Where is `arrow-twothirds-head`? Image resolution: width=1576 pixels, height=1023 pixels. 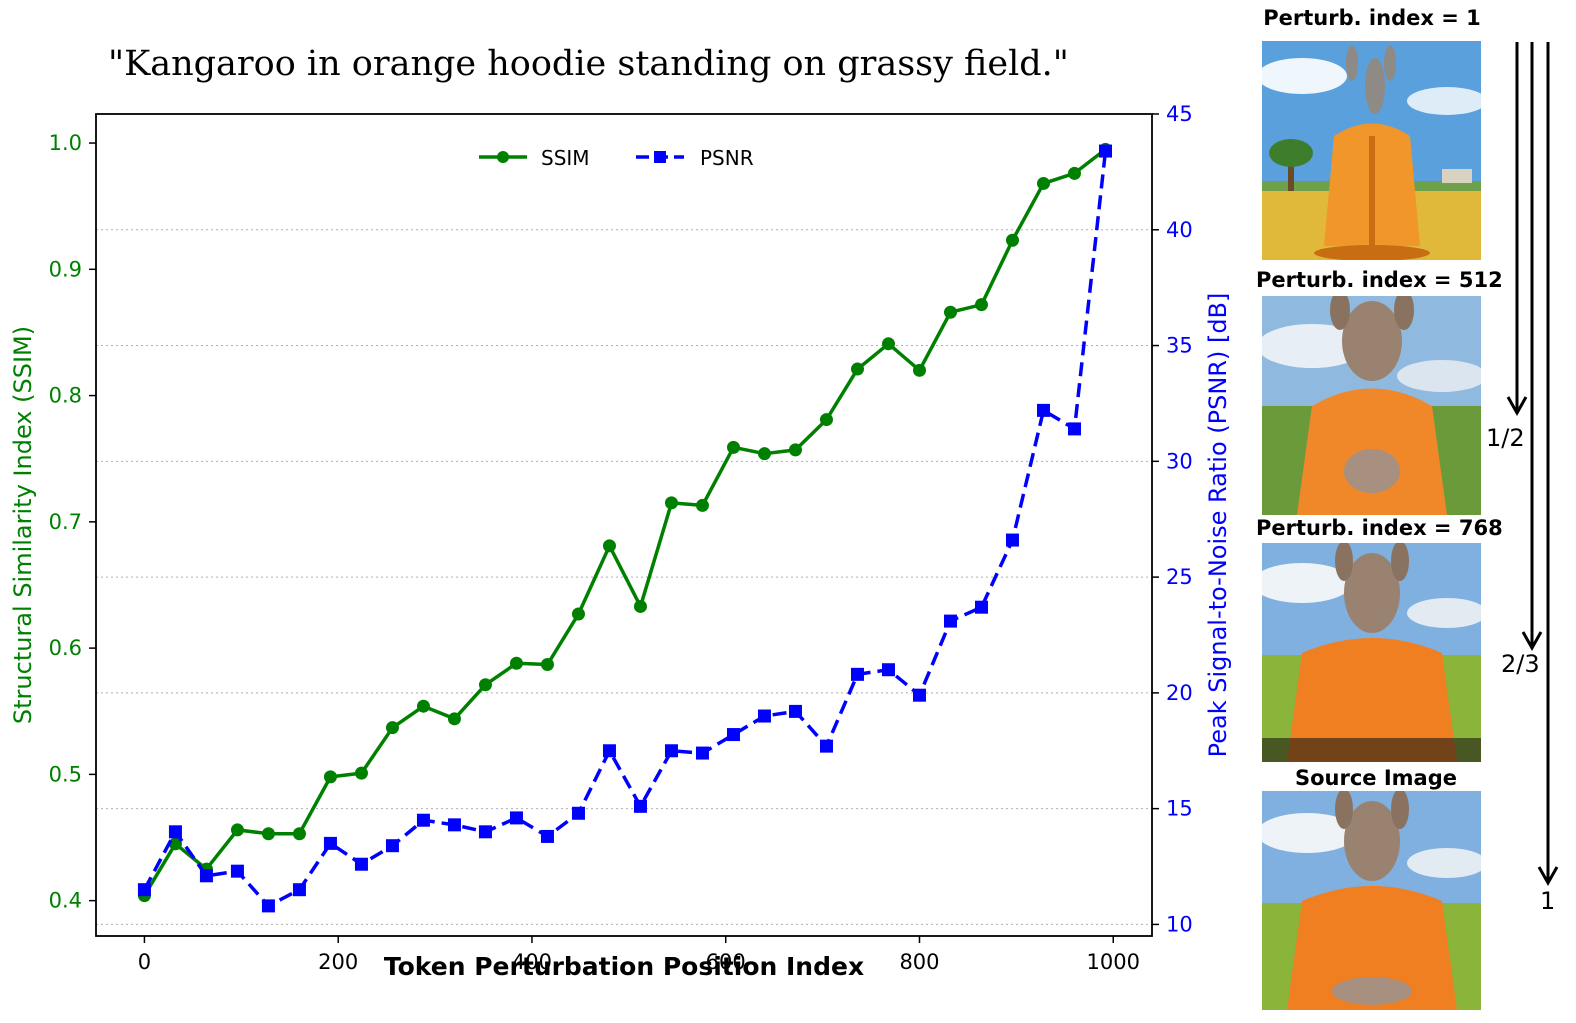 arrow-twothirds-head is located at coordinates (1532, 641).